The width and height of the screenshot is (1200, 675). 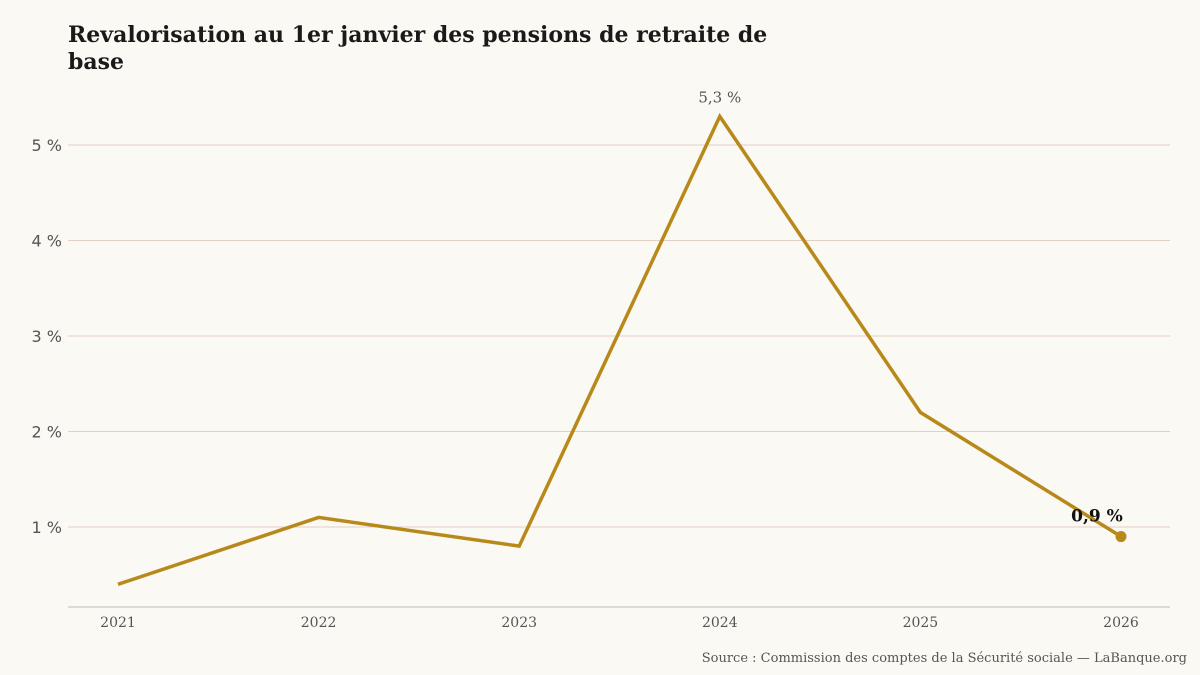 What do you see at coordinates (619, 623) in the screenshot?
I see `x-axis-ticks: 2021 2022 2023 2024 2025 2026` at bounding box center [619, 623].